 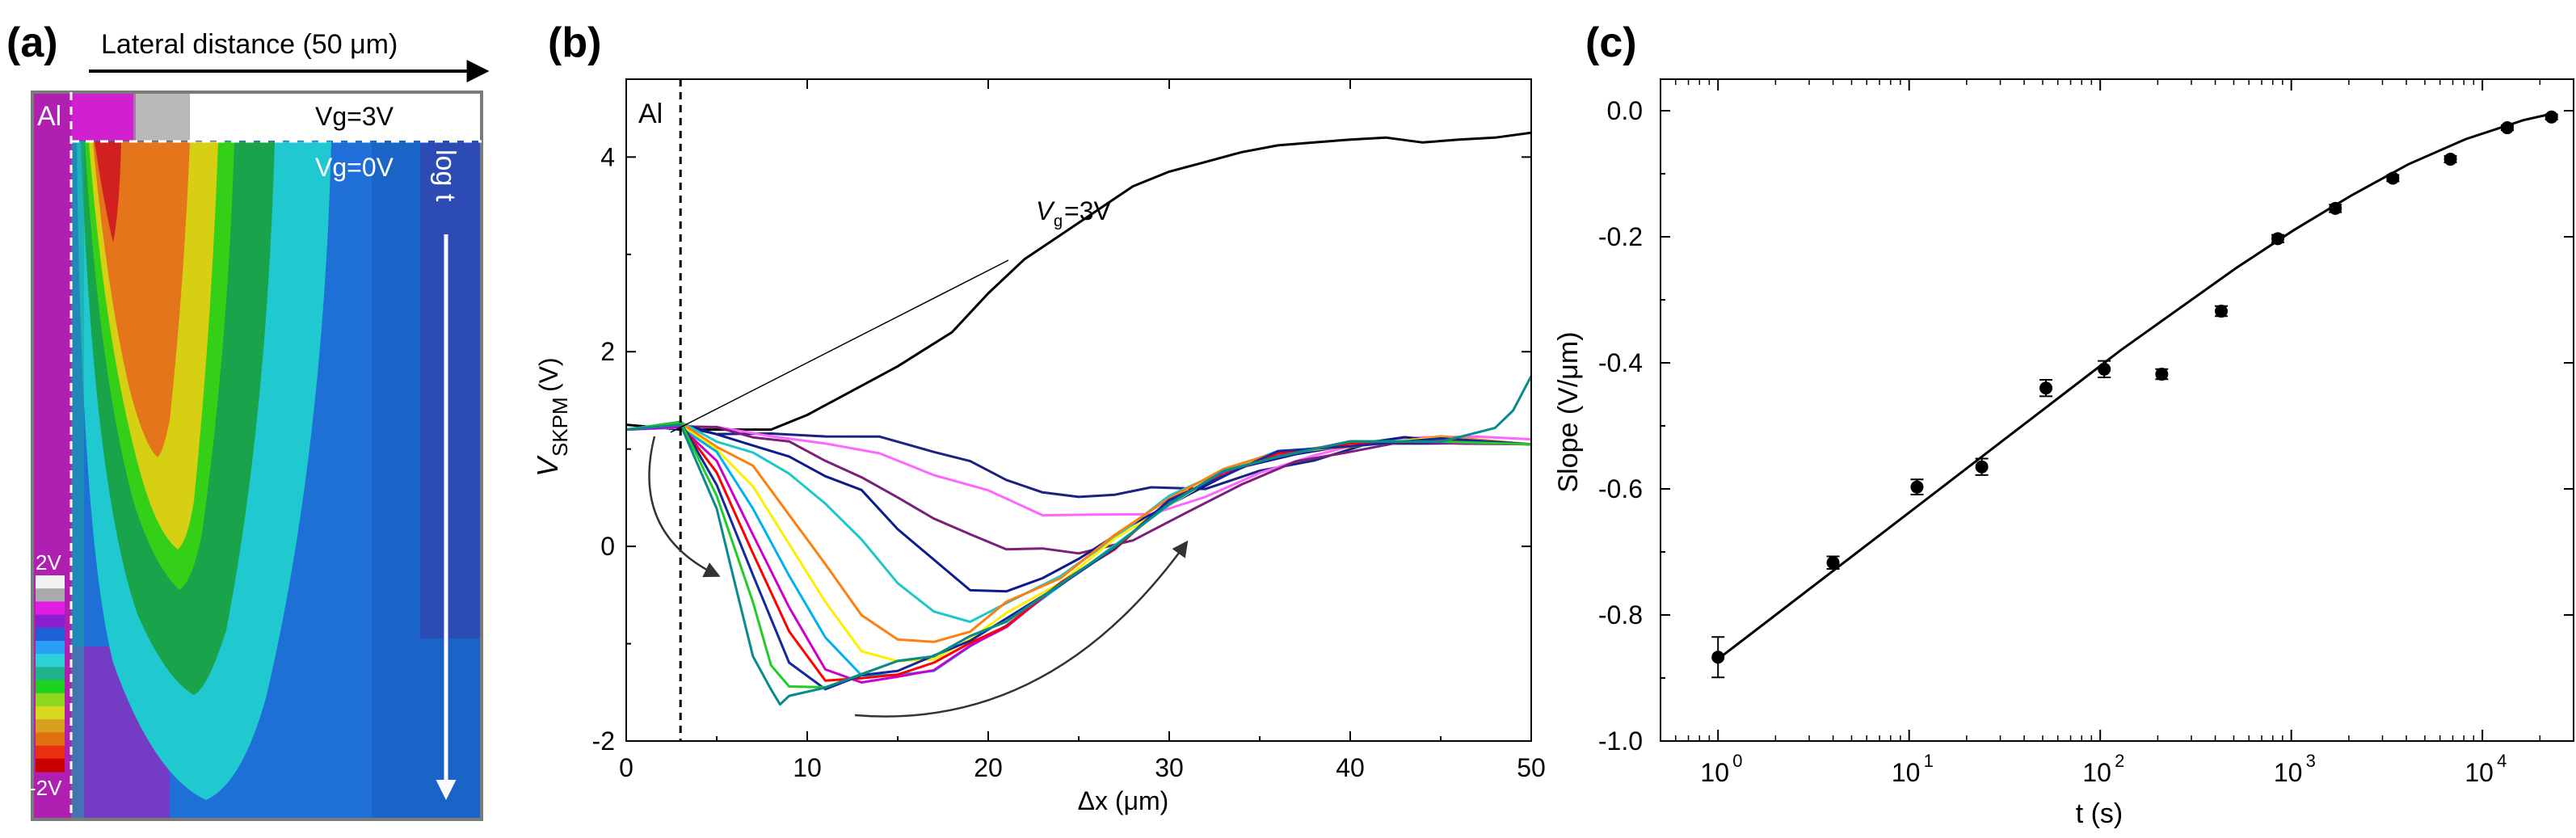 I want to click on series-line-t5, so click(x=1078, y=521).